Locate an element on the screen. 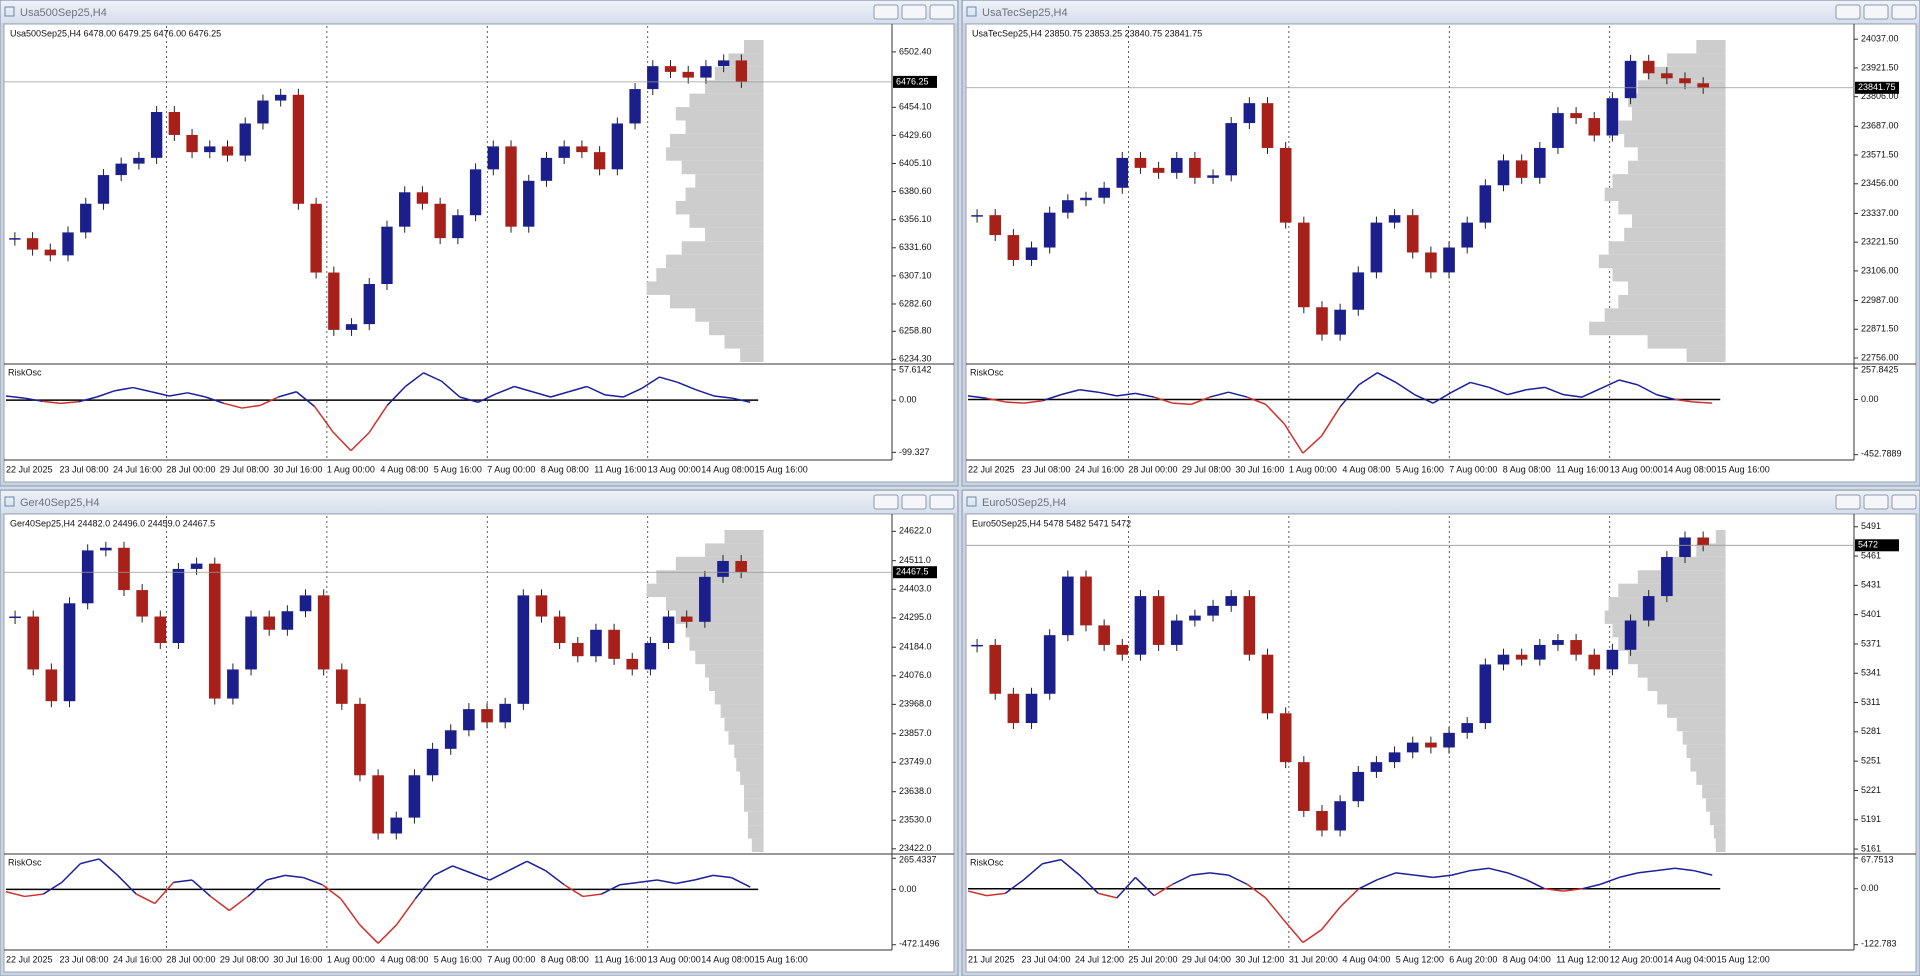 The height and width of the screenshot is (976, 1920). price-label: 6454.10 is located at coordinates (915, 107).